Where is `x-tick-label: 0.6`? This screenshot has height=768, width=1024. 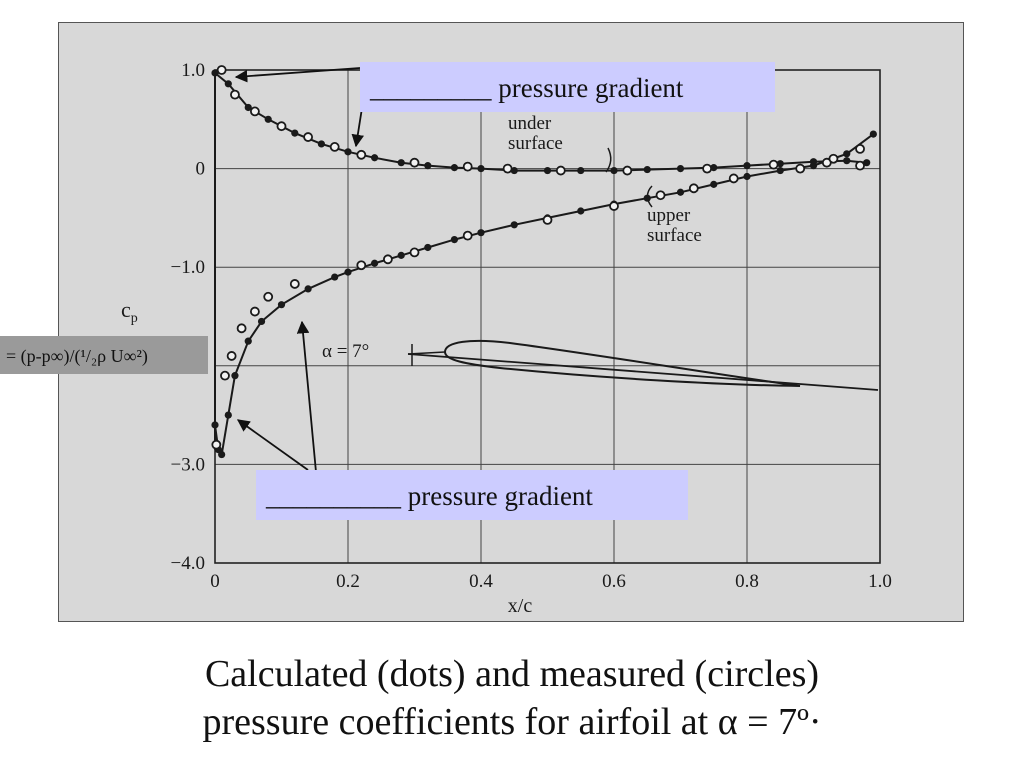
x-tick-label: 0.6 is located at coordinates (614, 581).